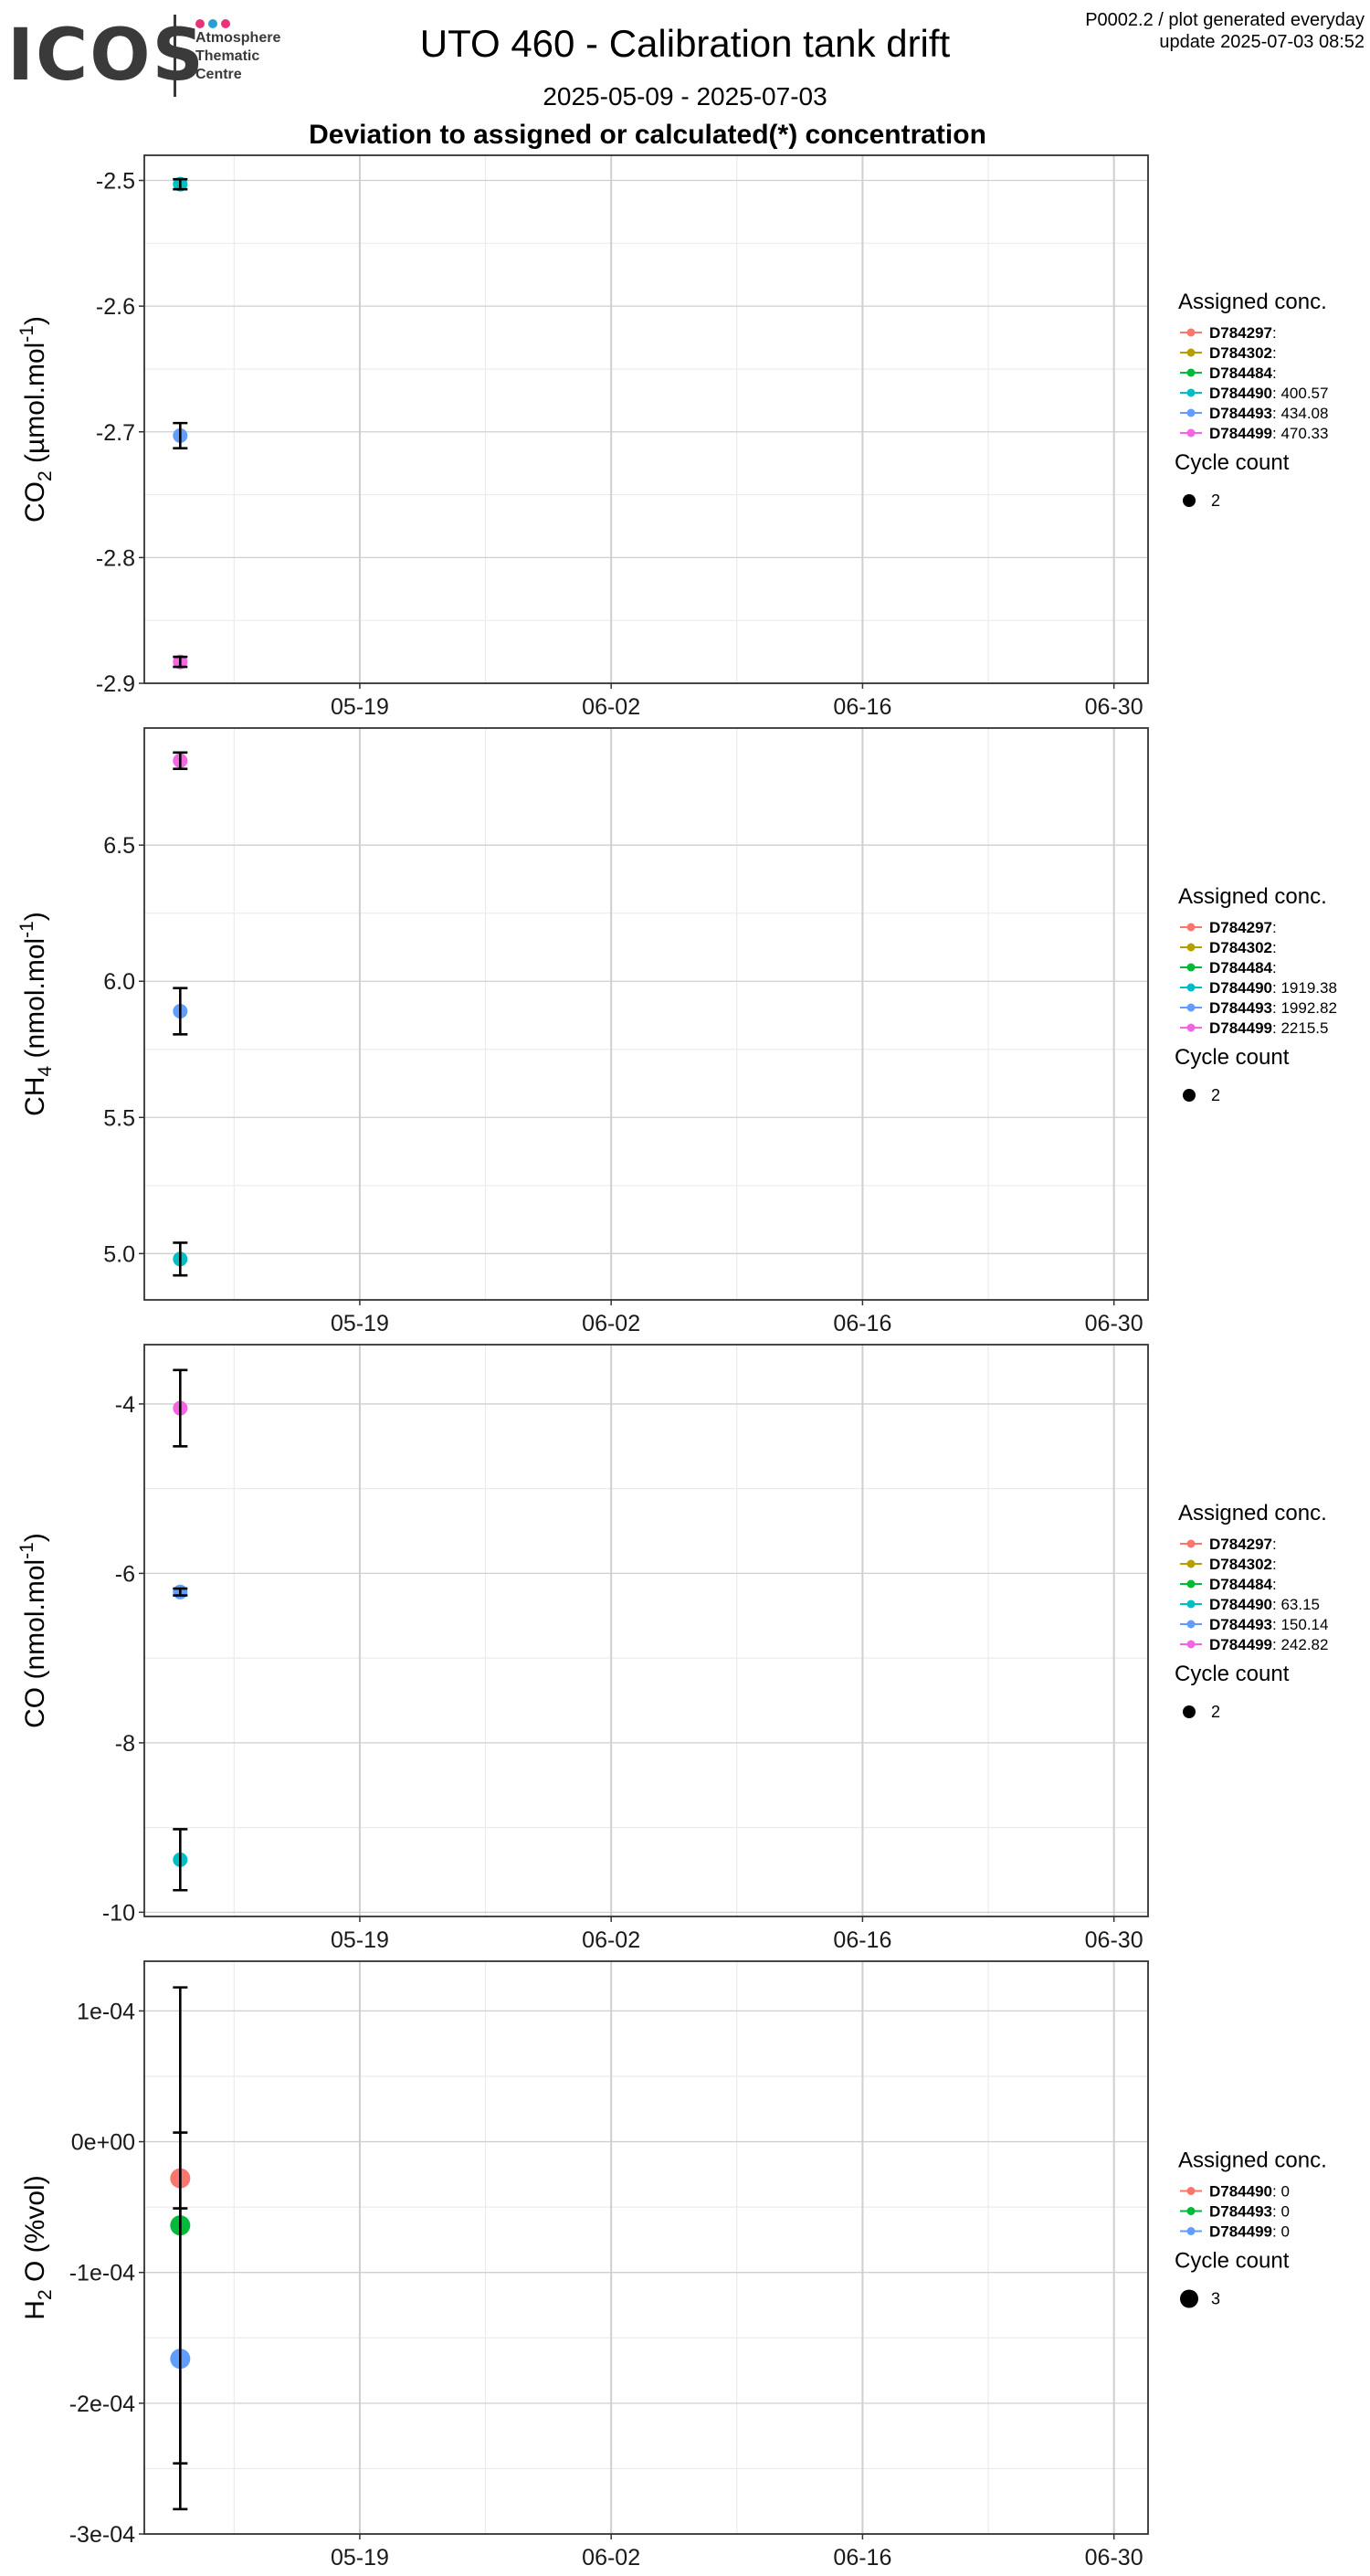  Describe the element at coordinates (106, 2011) in the screenshot. I see `y-tick-label: 1e-04` at that location.